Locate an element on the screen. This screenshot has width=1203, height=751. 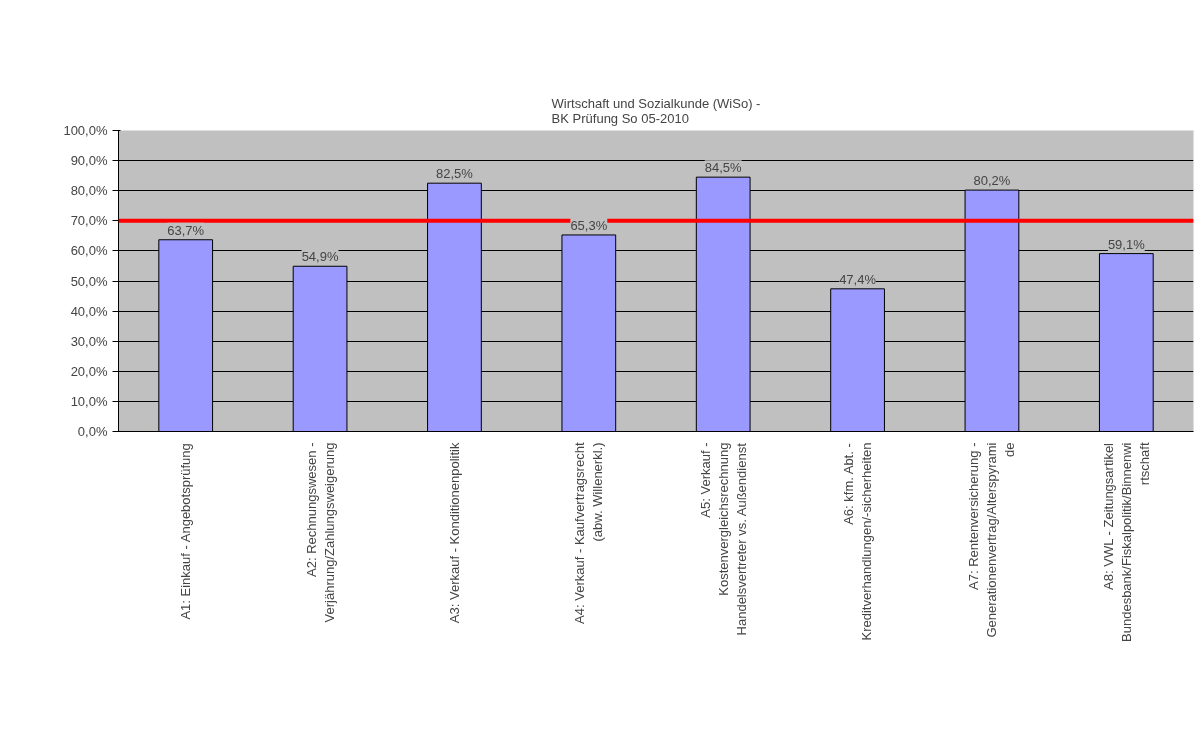
x-tick-label: A8: VWL - Zeitungsartikel Bundesbank/Fiskalpolitik/Binnenwi rtschaft is located at coordinates (1126, 542).